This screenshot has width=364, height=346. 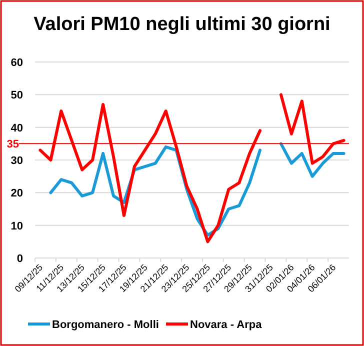 I want to click on y-tick-label: 60, so click(x=16, y=63).